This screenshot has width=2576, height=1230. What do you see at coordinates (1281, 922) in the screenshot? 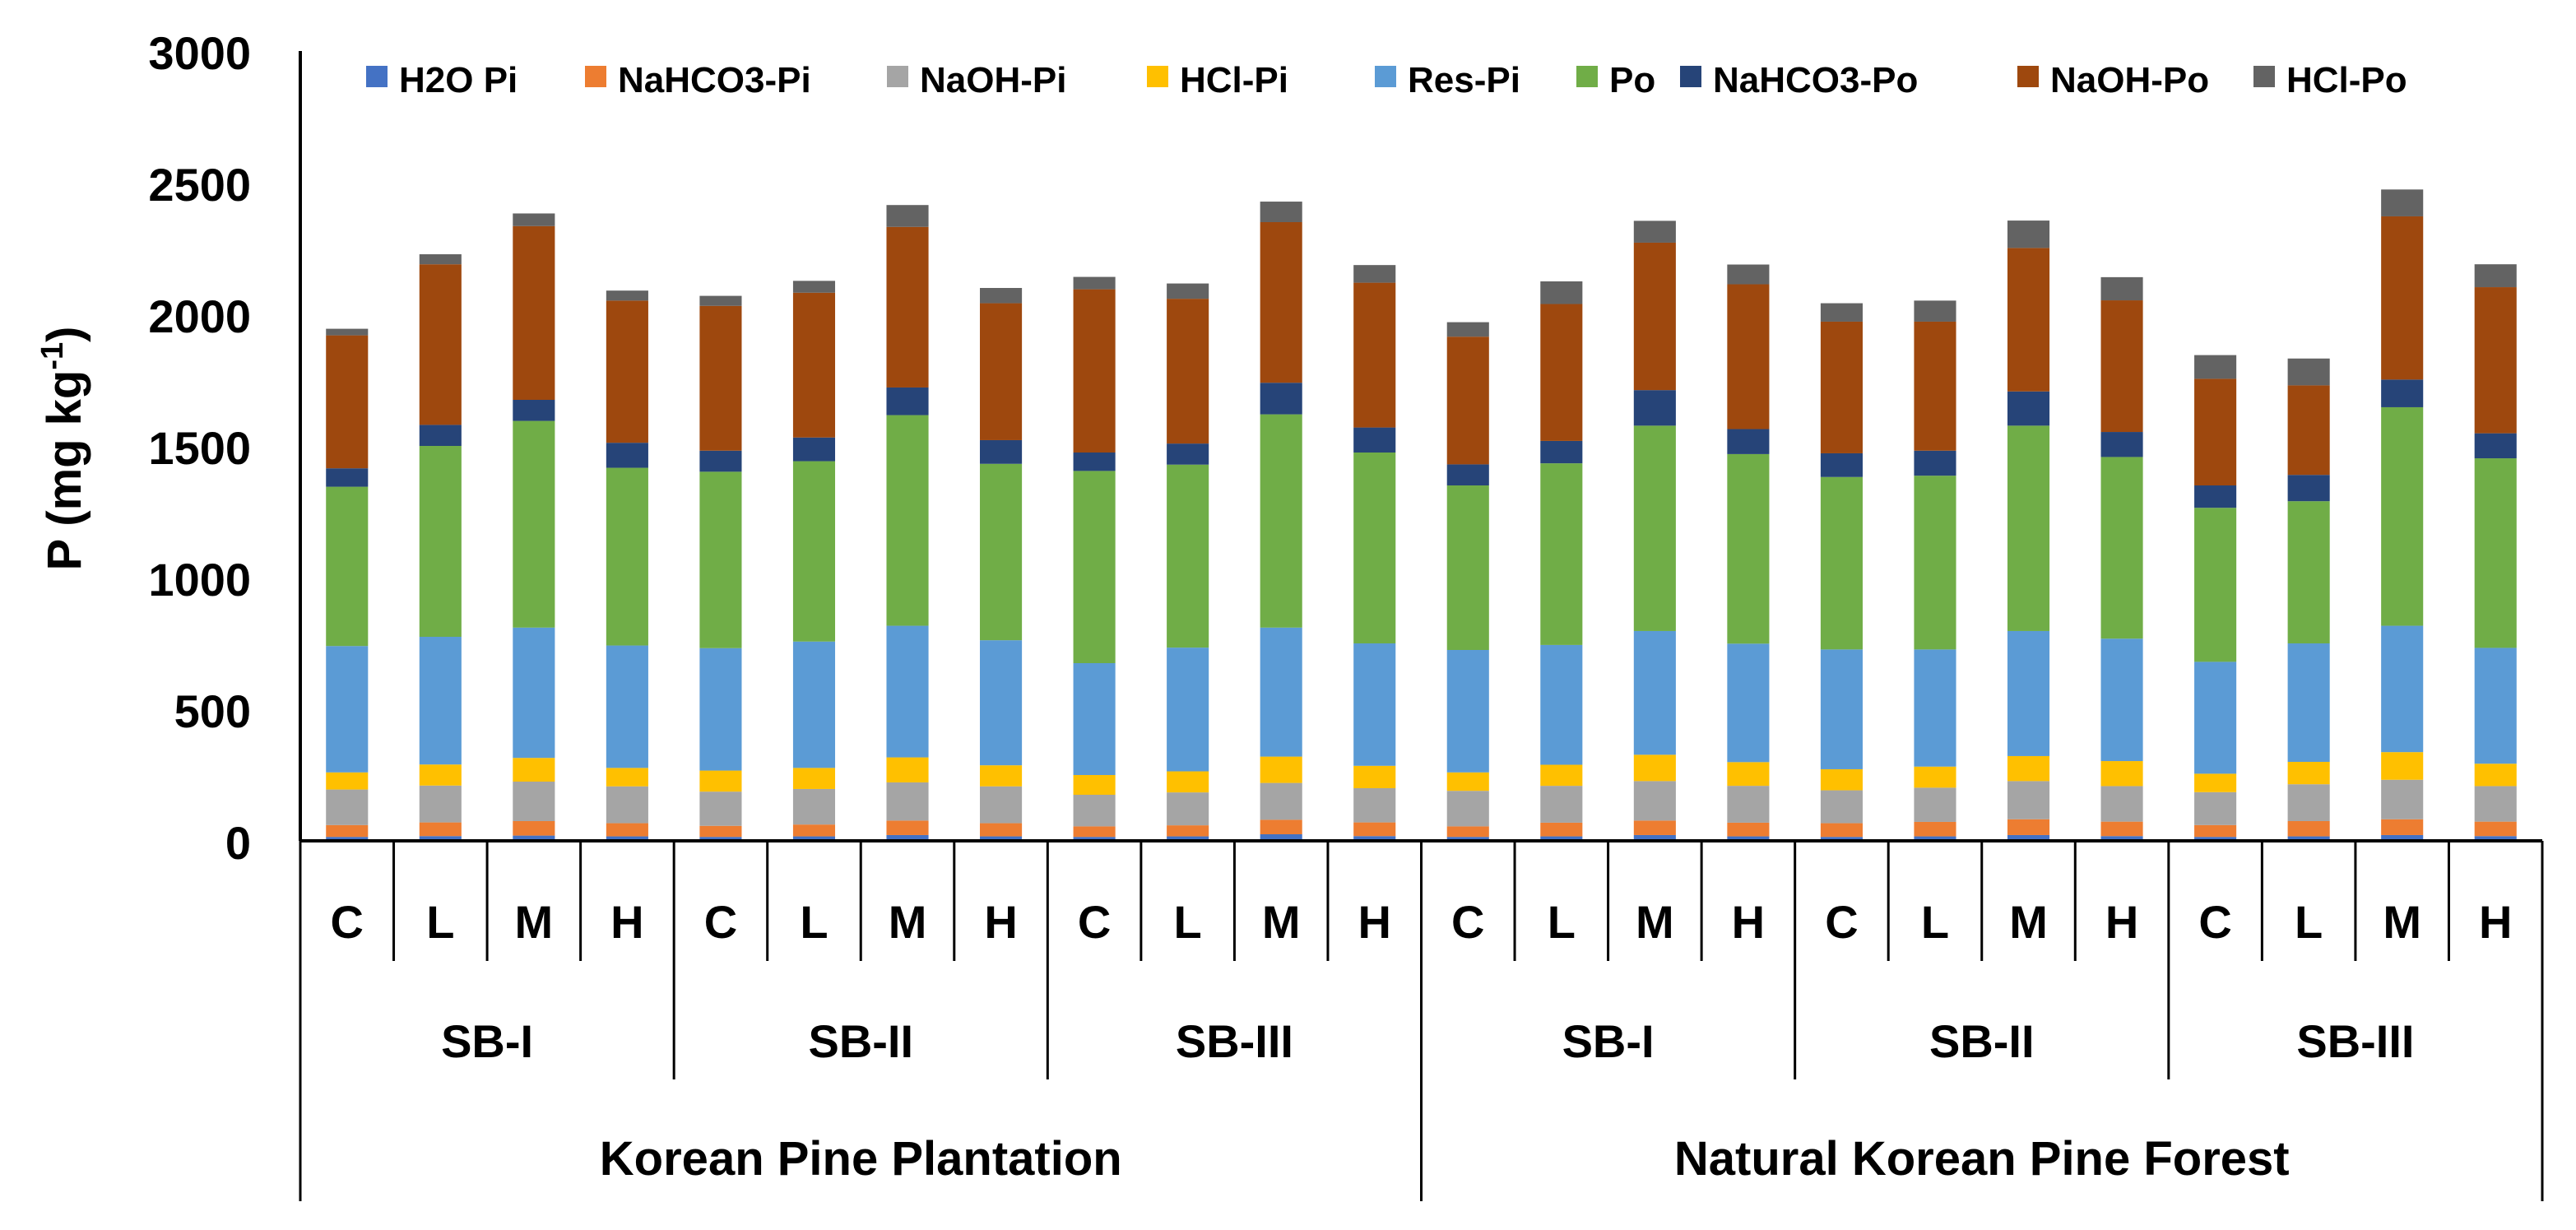
I see `x-tick-label-treatment: M` at bounding box center [1281, 922].